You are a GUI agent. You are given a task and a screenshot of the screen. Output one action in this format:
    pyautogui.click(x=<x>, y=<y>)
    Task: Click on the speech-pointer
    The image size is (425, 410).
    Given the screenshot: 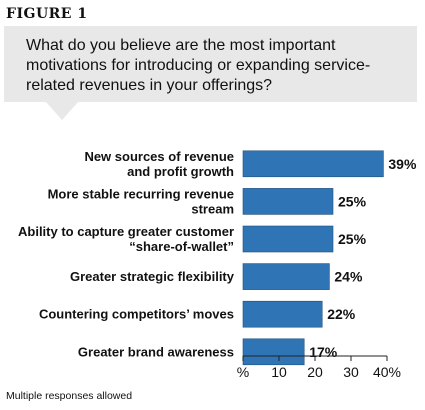 What is the action you would take?
    pyautogui.click(x=62, y=111)
    